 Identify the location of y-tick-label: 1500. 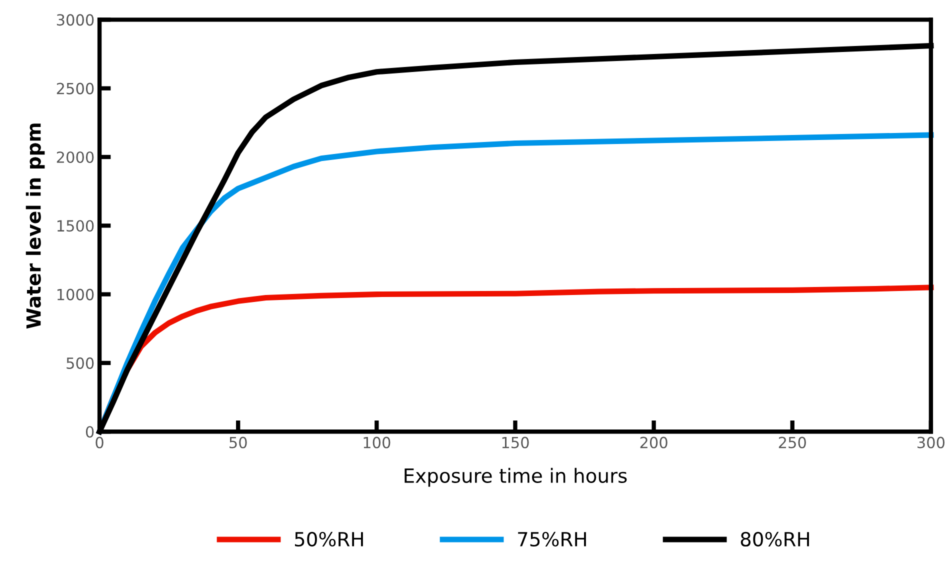
(75, 226).